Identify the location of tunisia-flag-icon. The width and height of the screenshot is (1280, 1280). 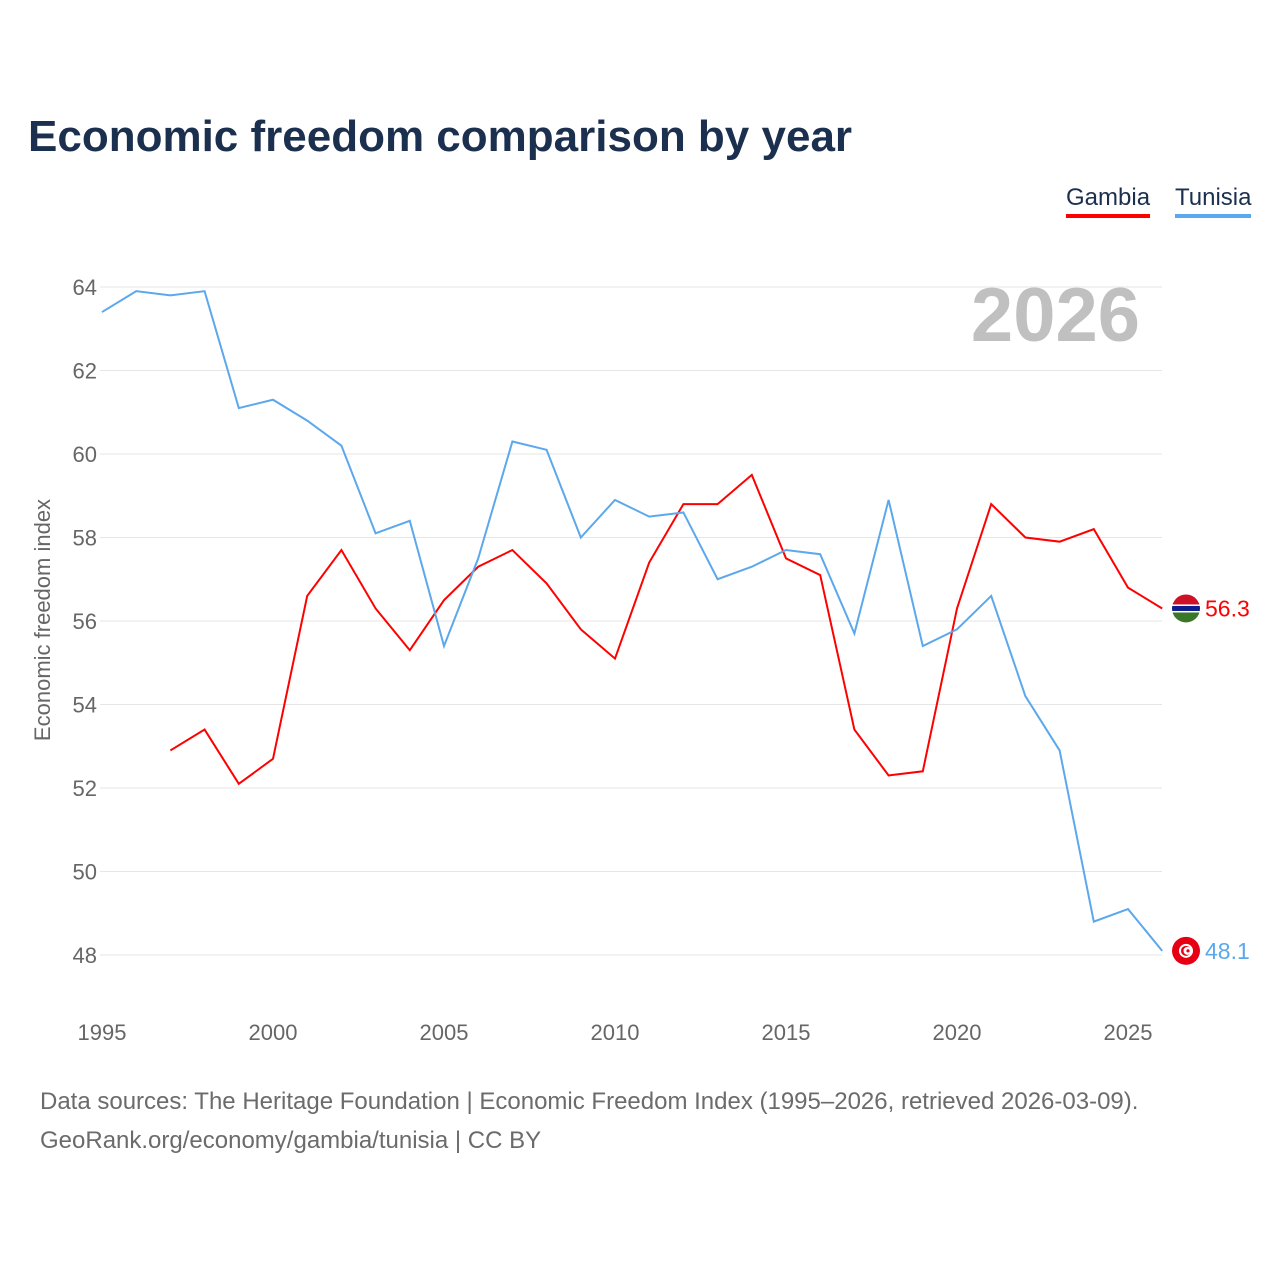
(1186, 950).